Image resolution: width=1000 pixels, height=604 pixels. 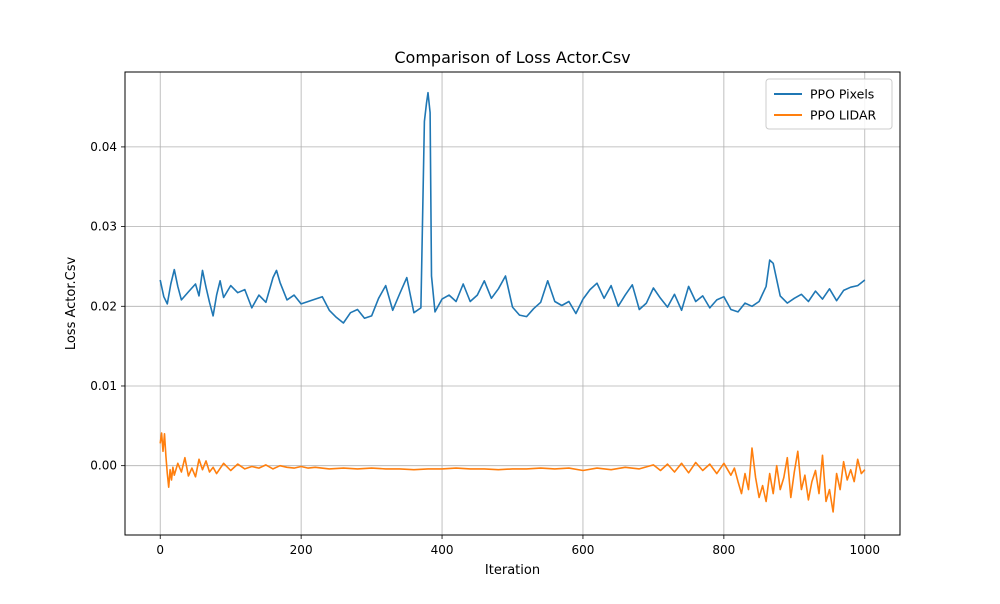 I want to click on x-tick-label: 1000, so click(x=864, y=550).